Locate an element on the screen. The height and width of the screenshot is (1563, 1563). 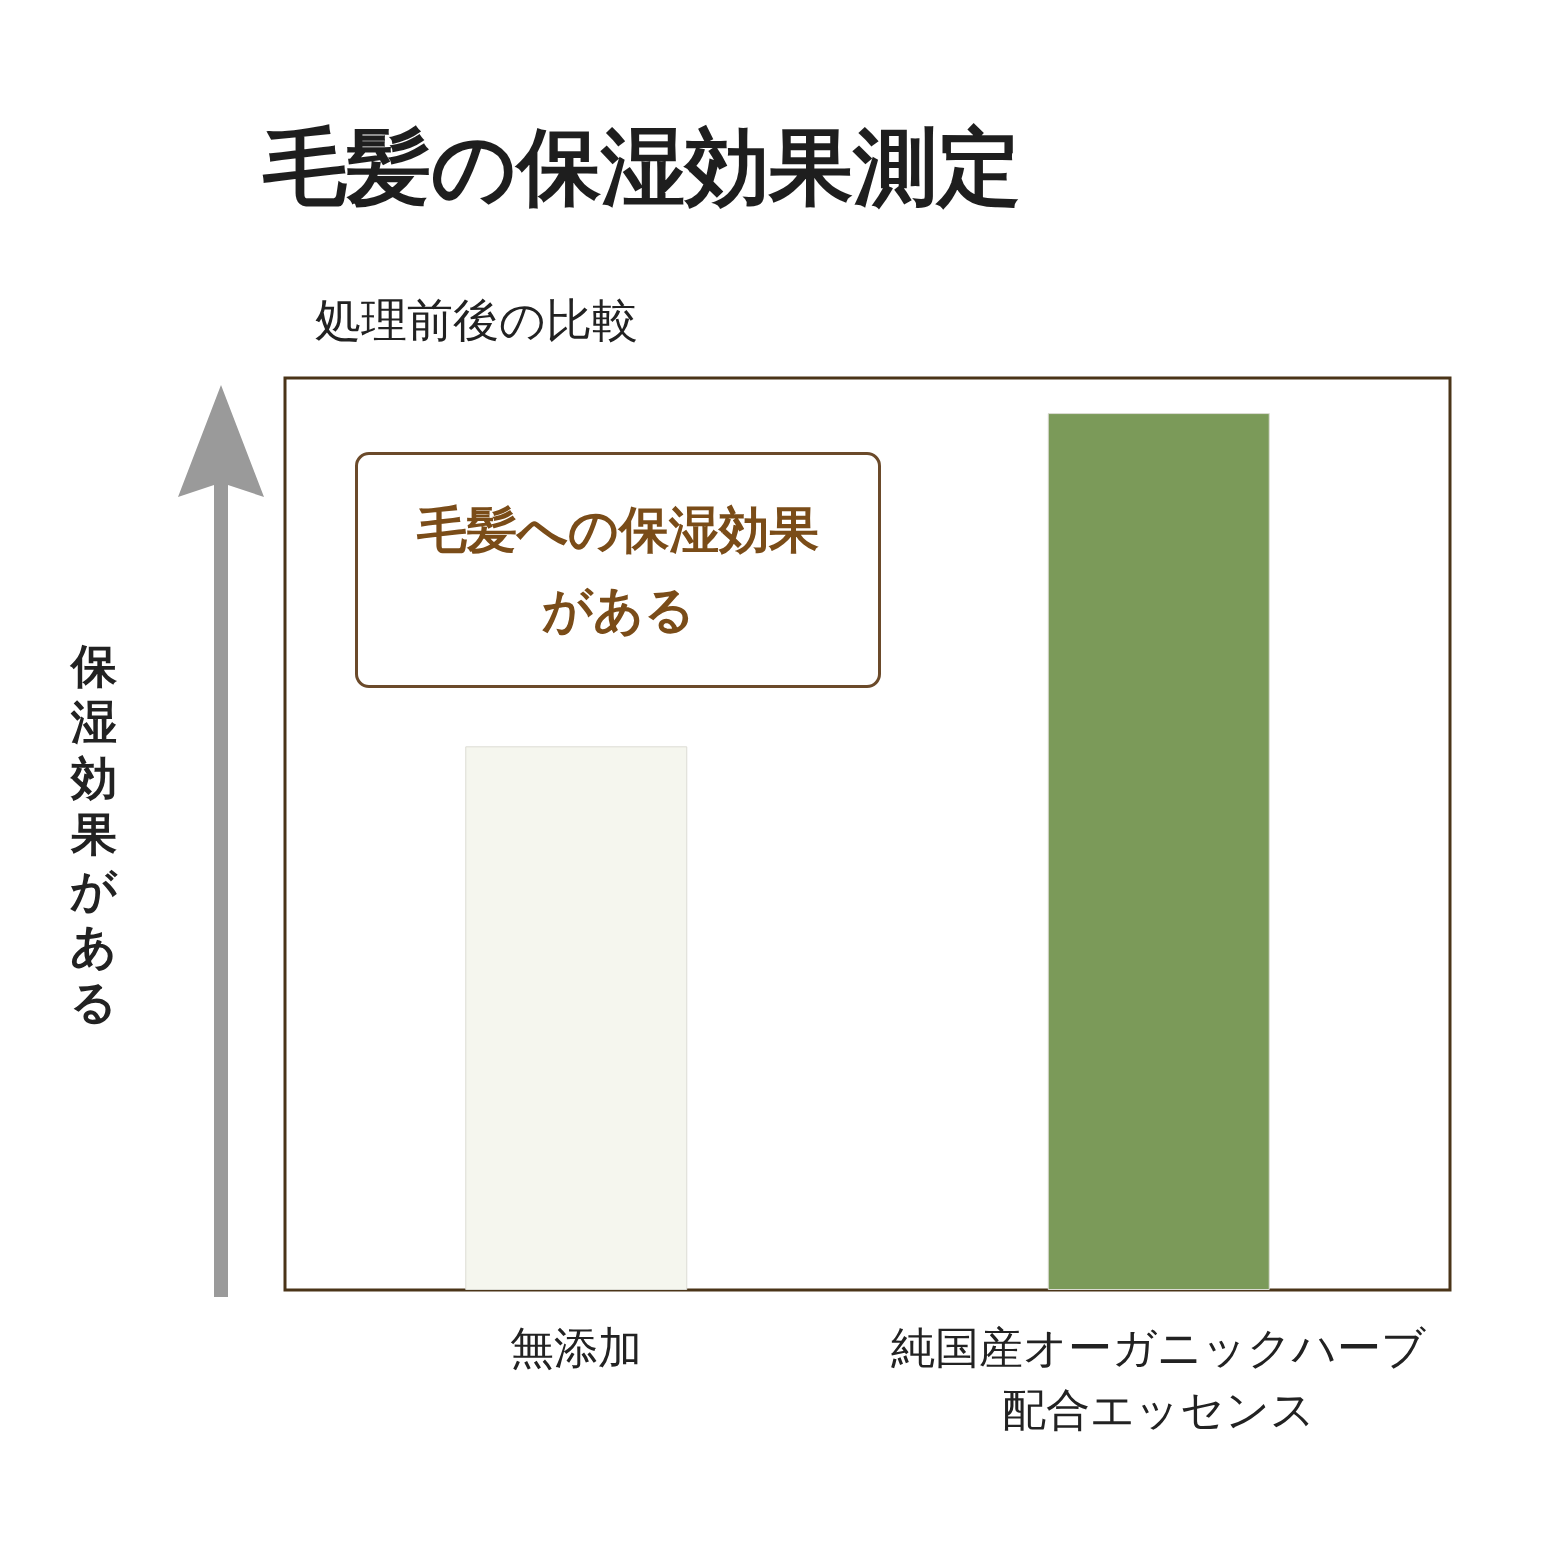
x-tick-label: 無添加 is located at coordinates (576, 1347).